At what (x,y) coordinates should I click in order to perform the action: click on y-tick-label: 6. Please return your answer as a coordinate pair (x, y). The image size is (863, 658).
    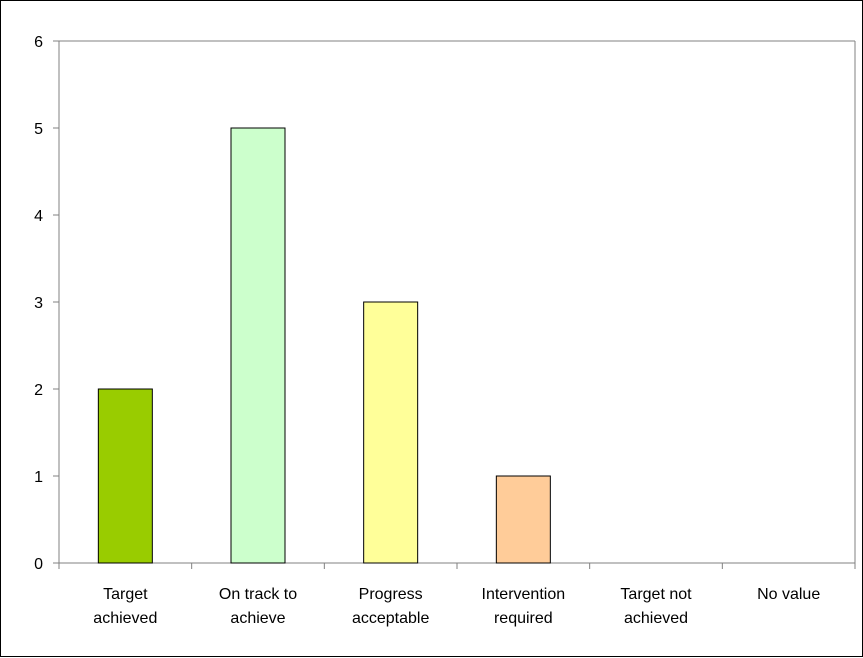
    Looking at the image, I should click on (38, 42).